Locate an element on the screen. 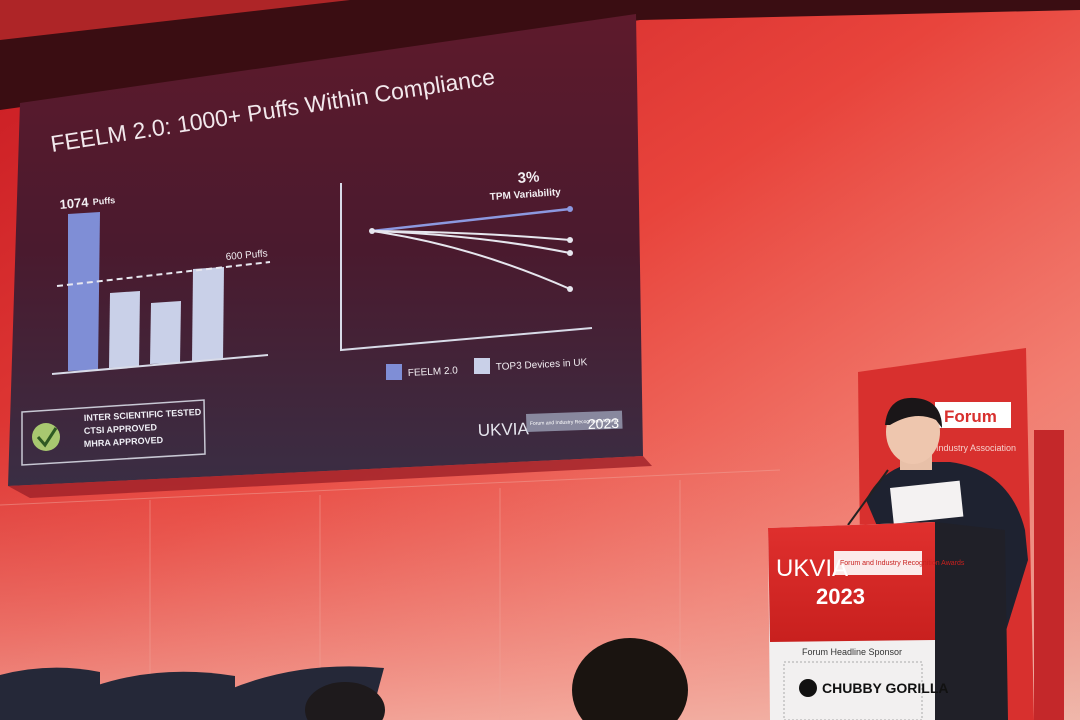  banner-plate is located at coordinates (973, 415).